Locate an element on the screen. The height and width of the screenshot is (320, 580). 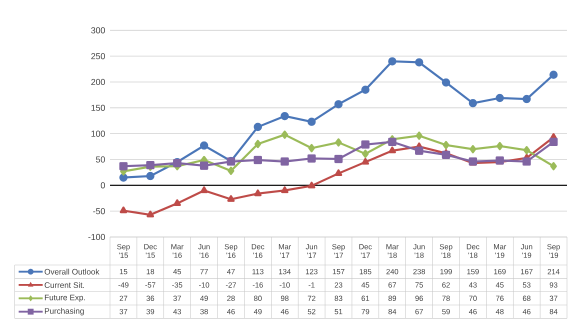
y-tick-label: 0 is located at coordinates (102, 185).